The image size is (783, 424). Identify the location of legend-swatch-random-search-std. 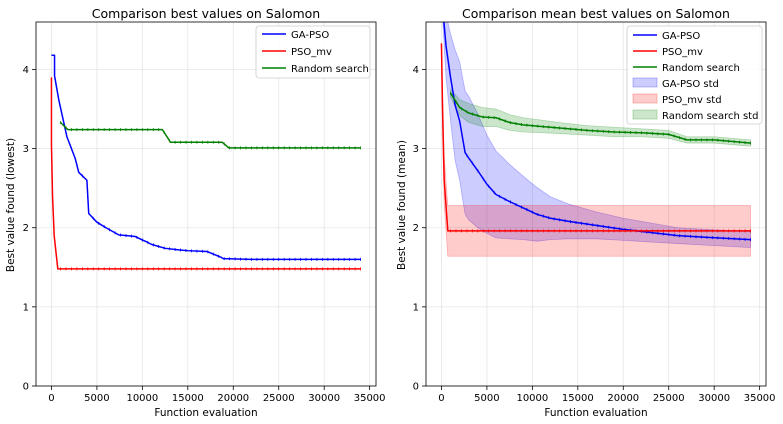
(645, 114).